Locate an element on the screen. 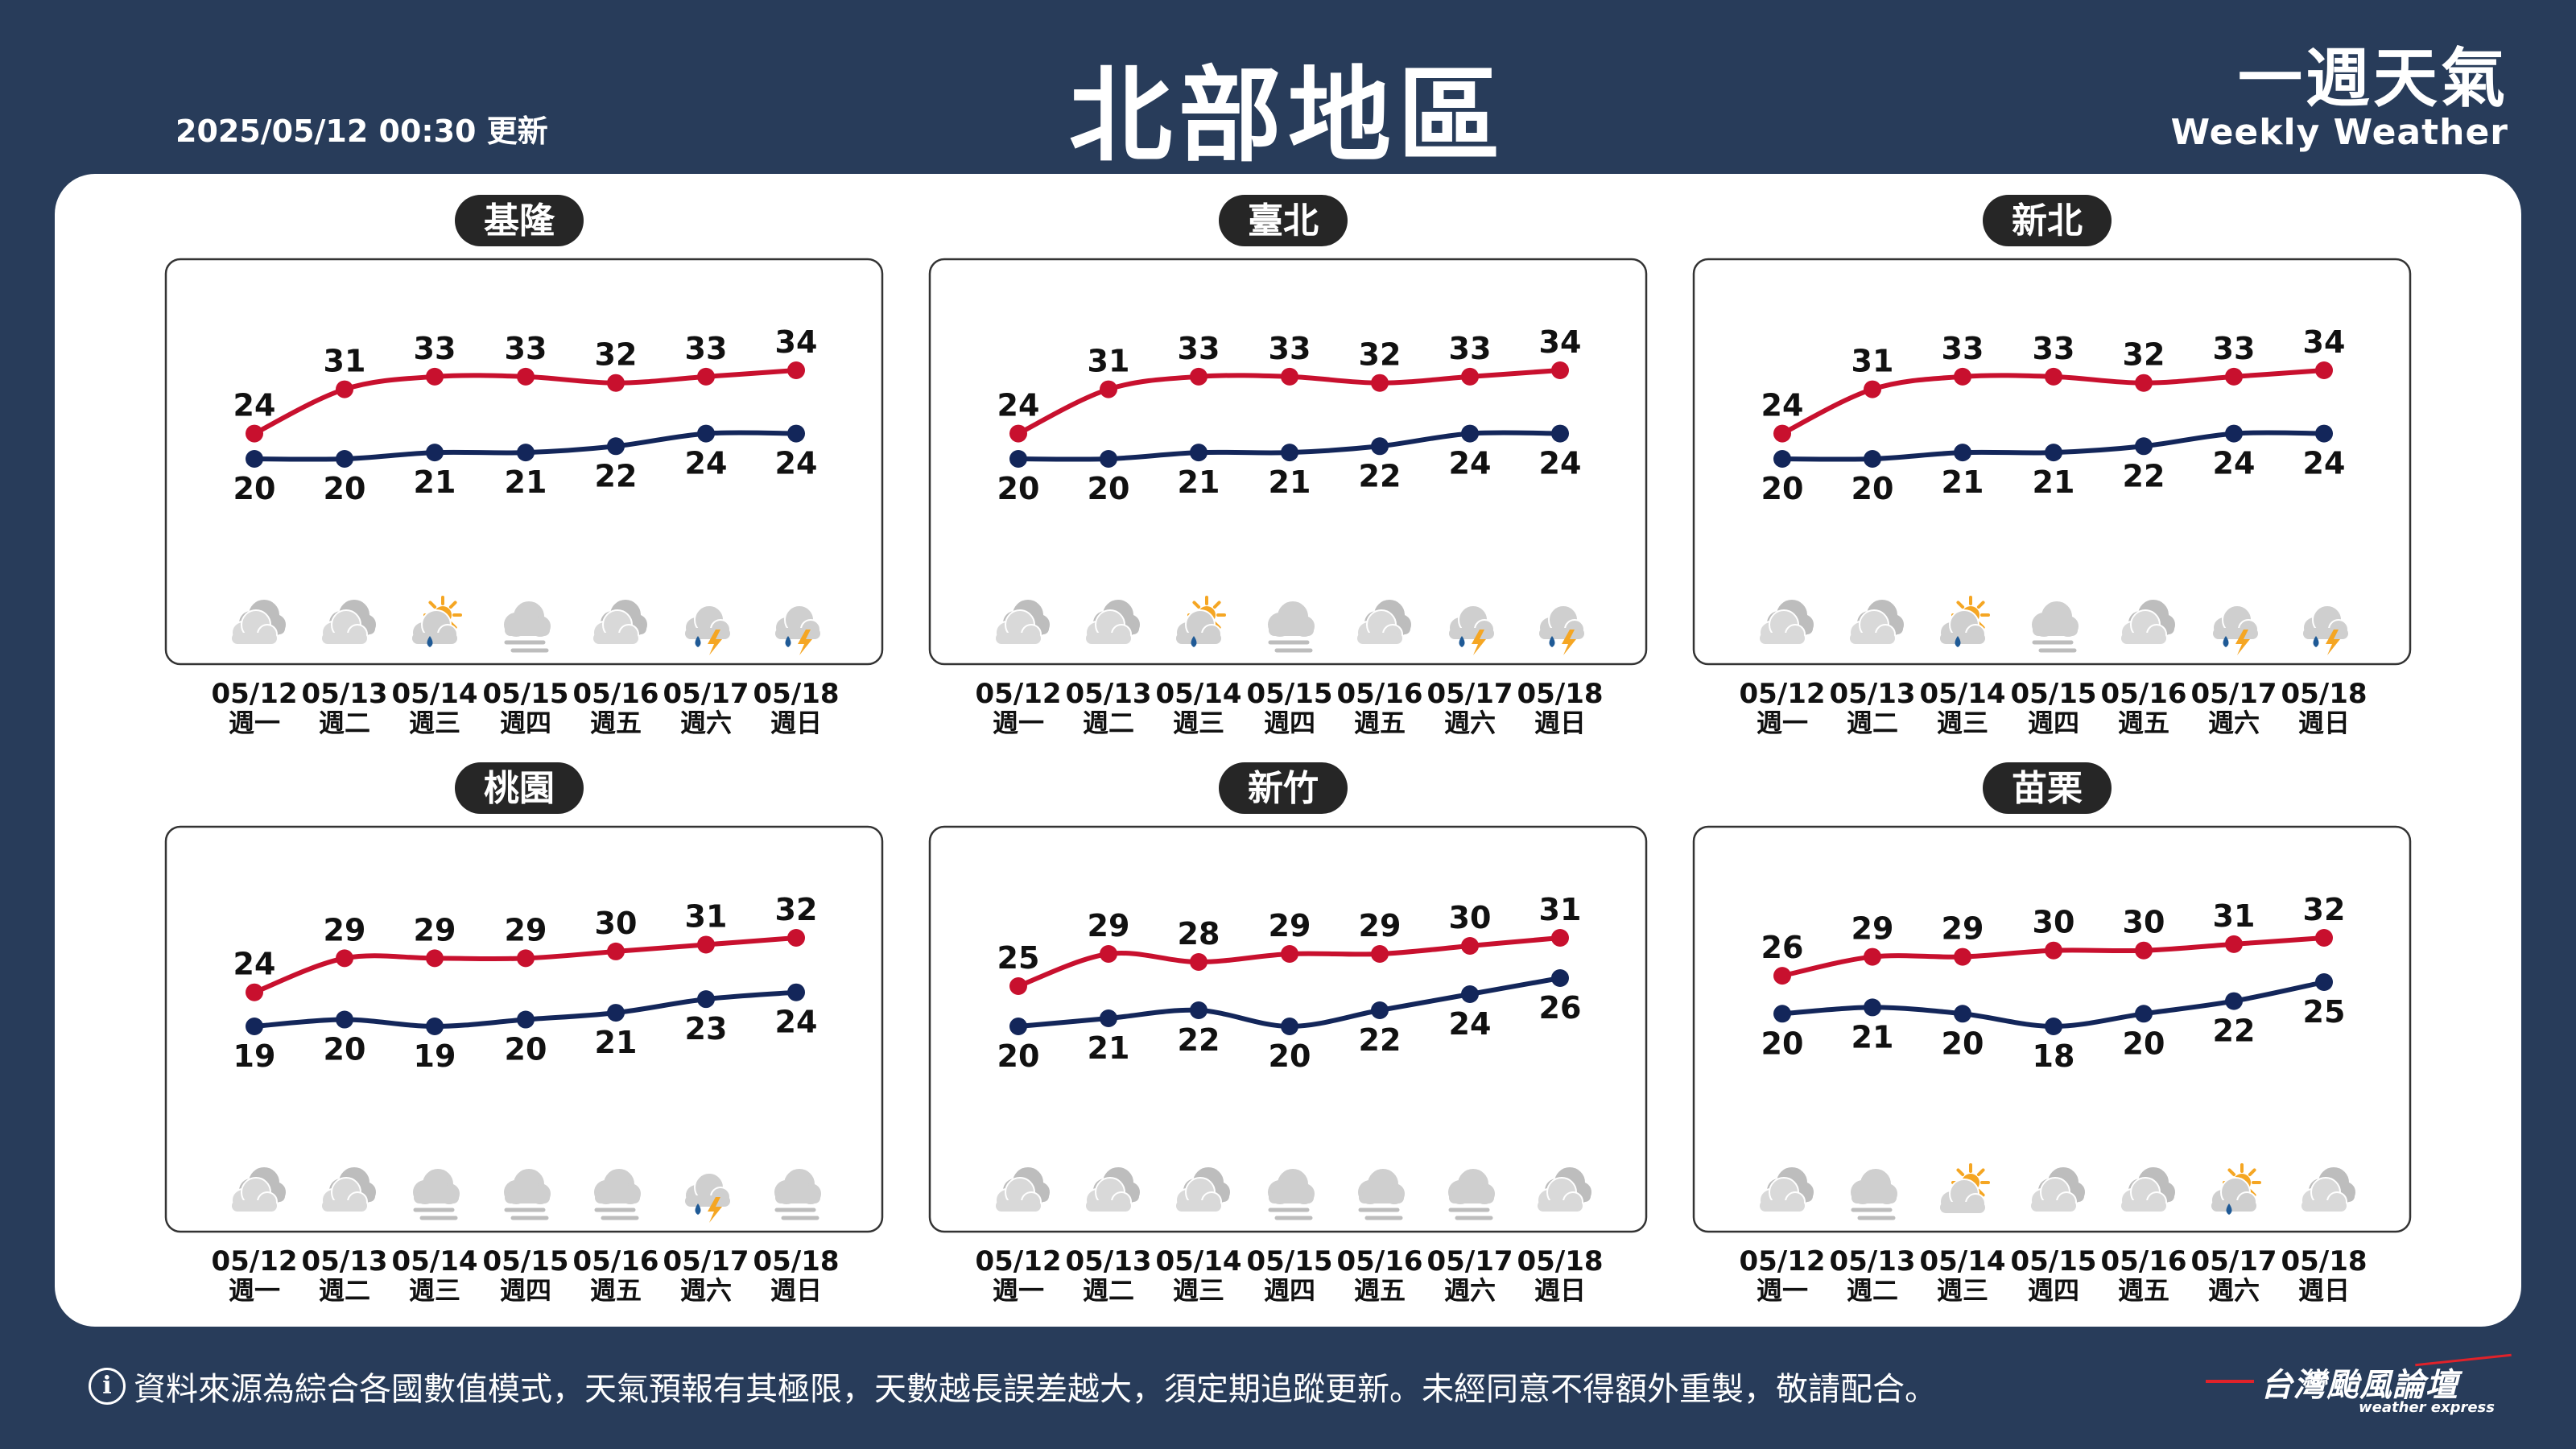 Image resolution: width=2576 pixels, height=1449 pixels. location-title: 基隆 is located at coordinates (519, 221).